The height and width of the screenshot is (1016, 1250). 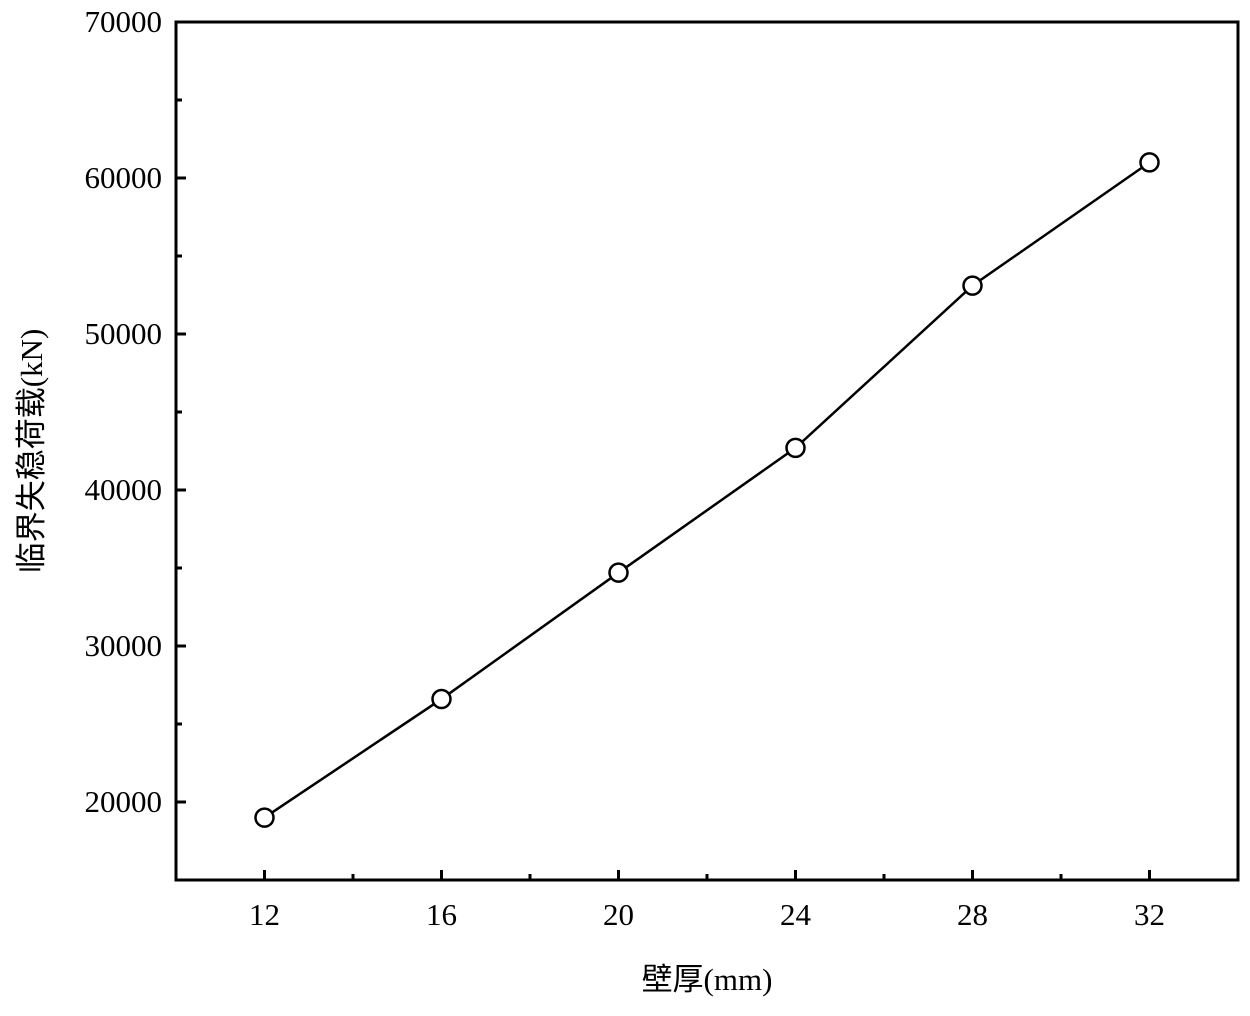 What do you see at coordinates (124, 801) in the screenshot?
I see `y-tick-label: 20000` at bounding box center [124, 801].